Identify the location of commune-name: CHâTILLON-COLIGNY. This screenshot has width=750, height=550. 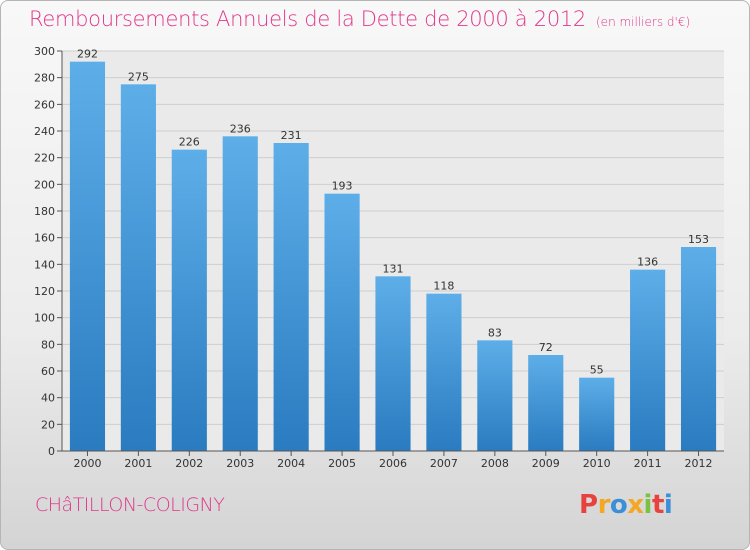
(130, 505).